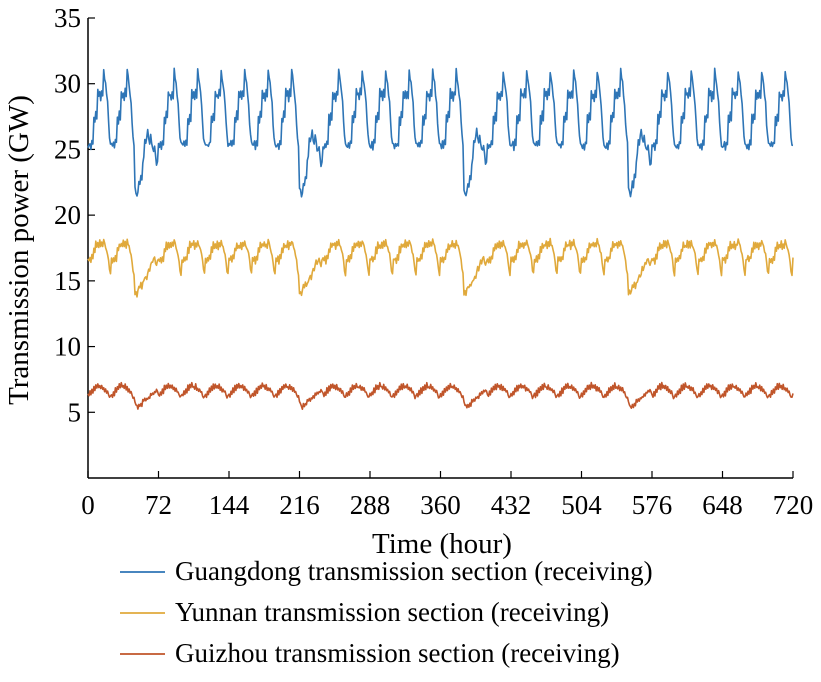 The height and width of the screenshot is (682, 821). Describe the element at coordinates (67, 149) in the screenshot. I see `y-tick-label: 25` at that location.